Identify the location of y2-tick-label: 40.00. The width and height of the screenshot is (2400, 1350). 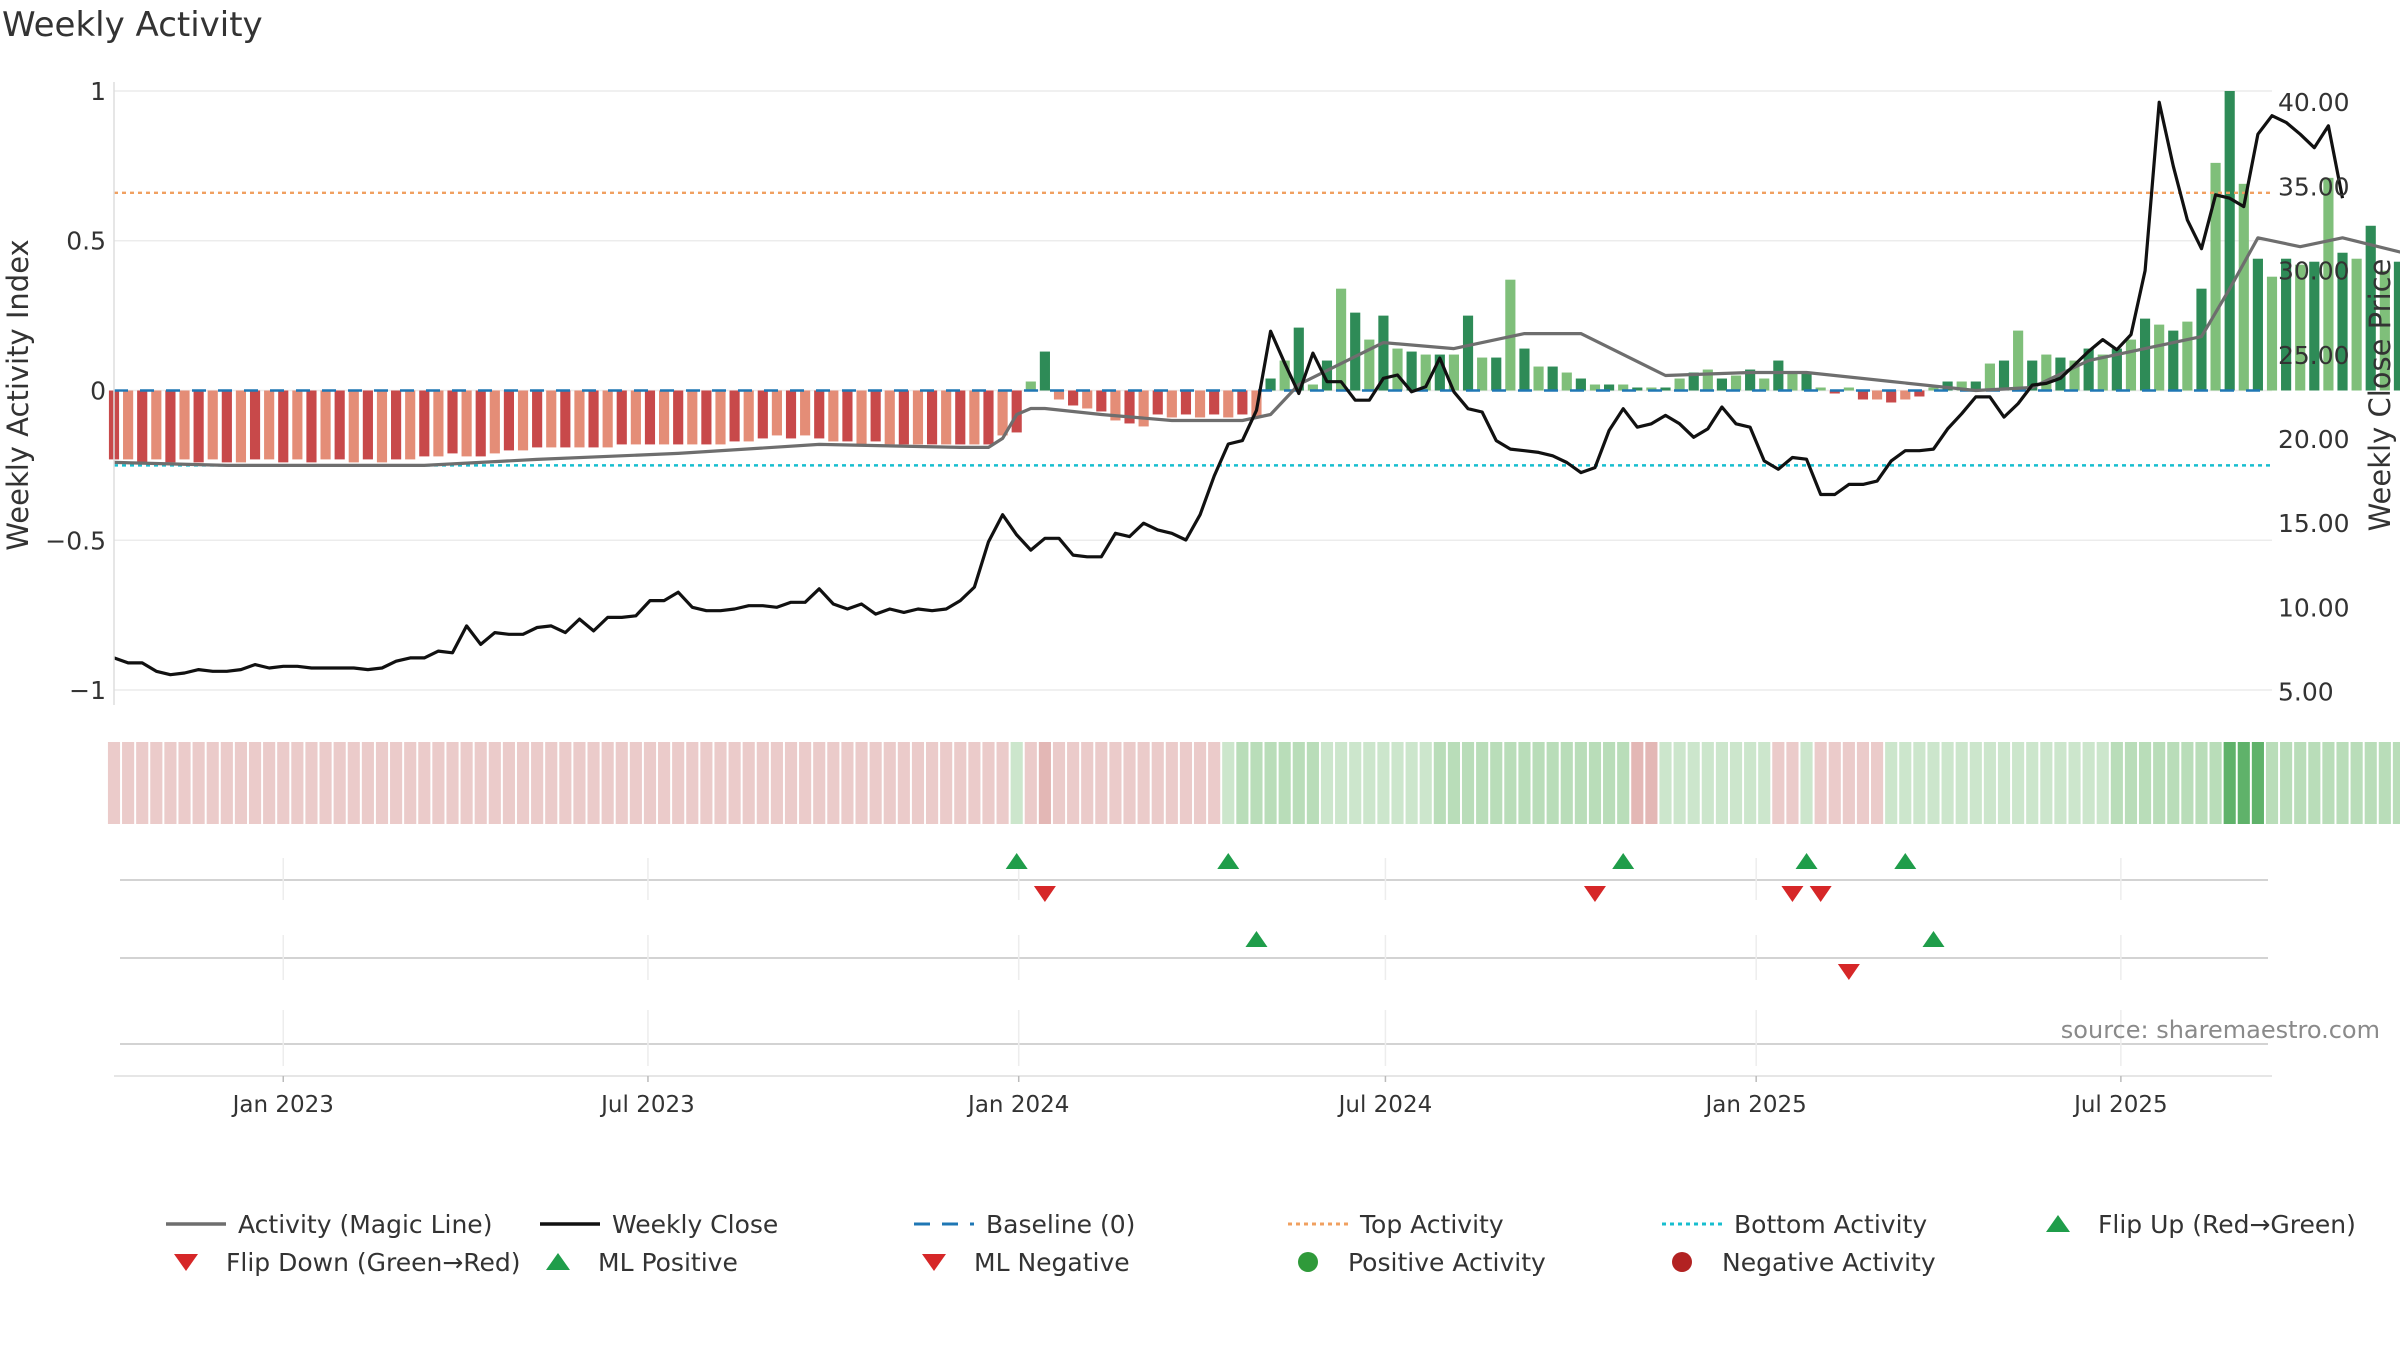
(2314, 102).